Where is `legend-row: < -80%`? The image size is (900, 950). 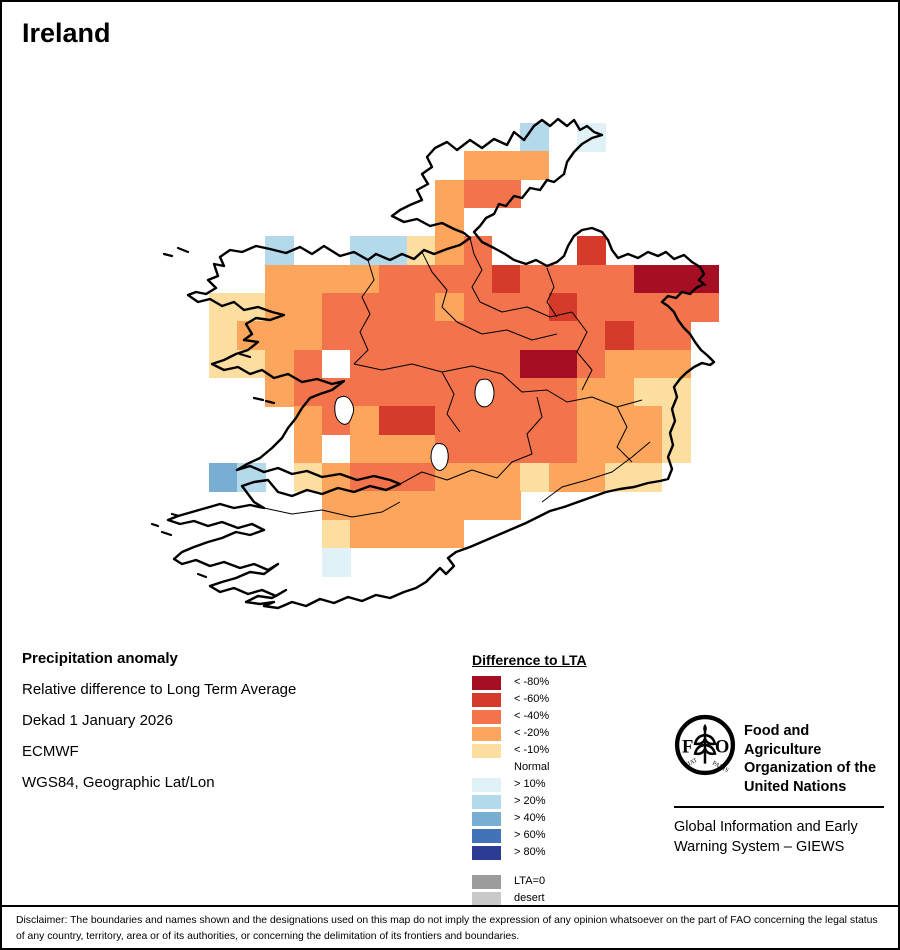 legend-row: < -80% is located at coordinates (567, 682).